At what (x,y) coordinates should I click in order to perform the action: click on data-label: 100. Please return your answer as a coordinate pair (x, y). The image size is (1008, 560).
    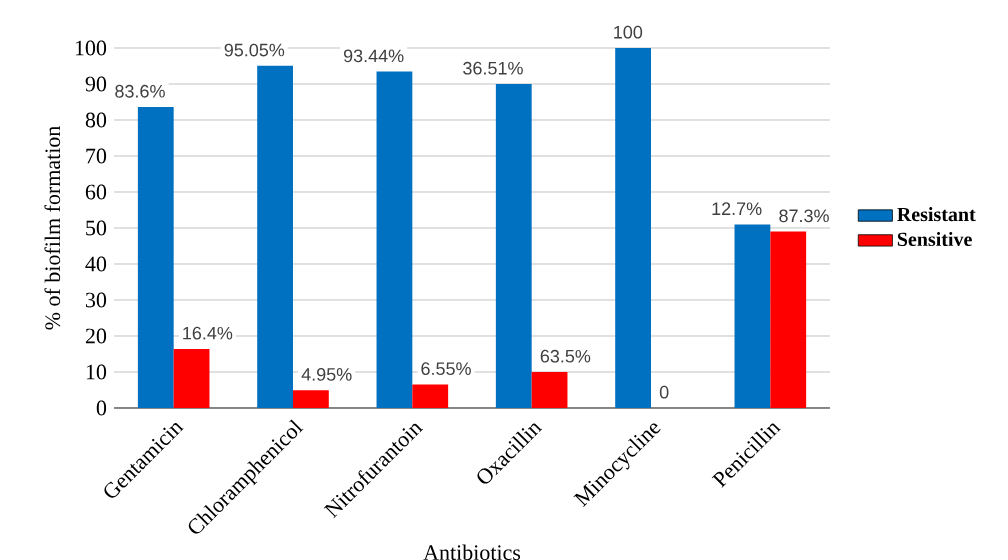
    Looking at the image, I should click on (628, 32).